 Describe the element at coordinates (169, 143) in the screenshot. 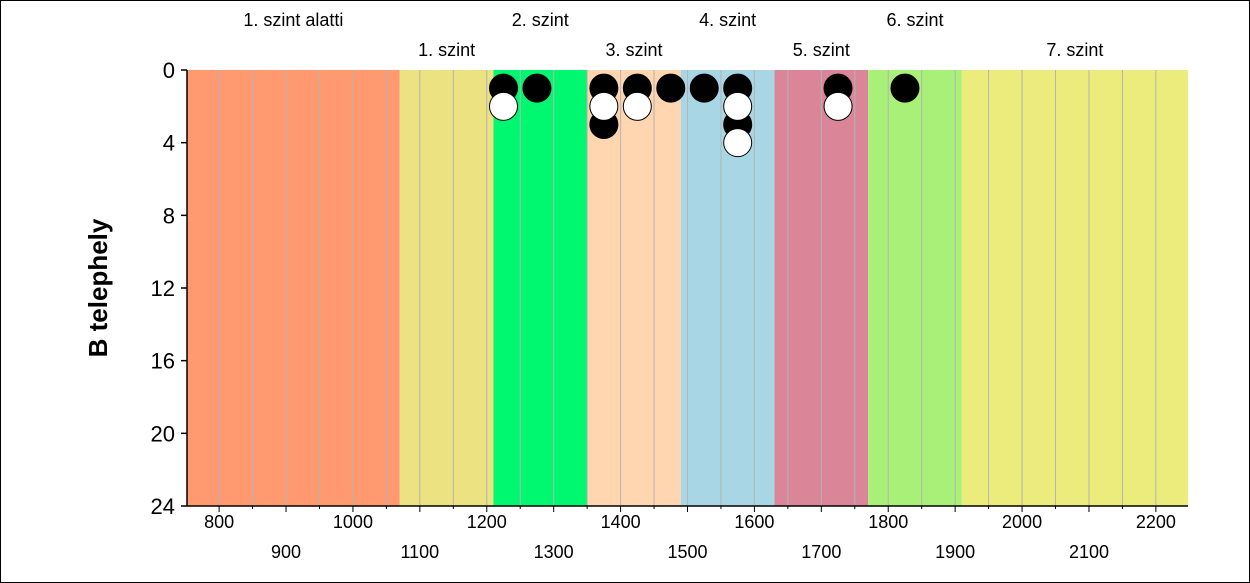

I see `y-tick-label: 4` at that location.